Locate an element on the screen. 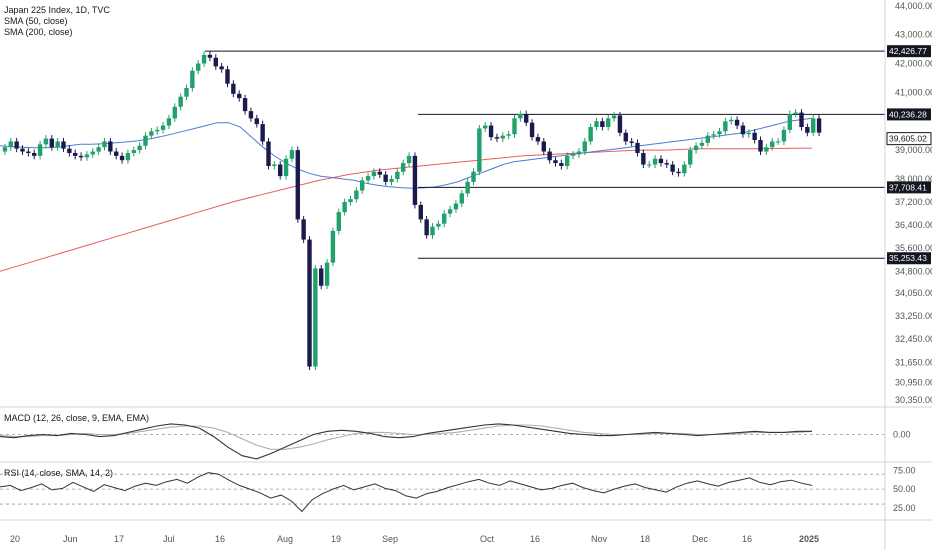 The width and height of the screenshot is (932, 550). time-tick-label: 18 is located at coordinates (645, 539).